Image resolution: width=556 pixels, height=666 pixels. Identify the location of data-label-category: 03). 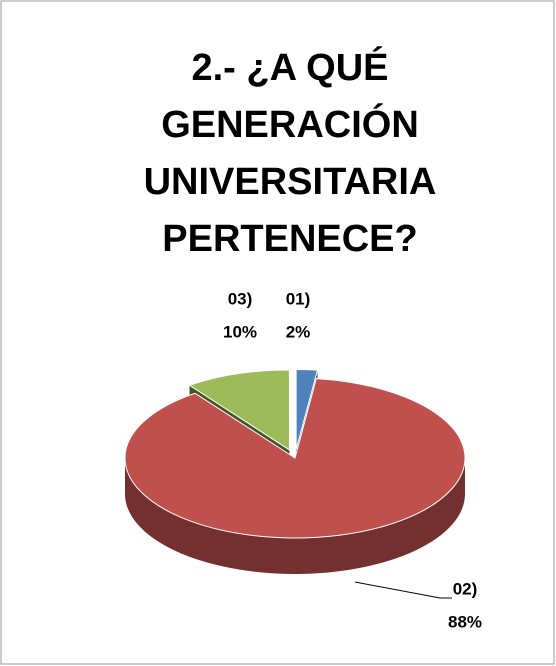
(240, 298).